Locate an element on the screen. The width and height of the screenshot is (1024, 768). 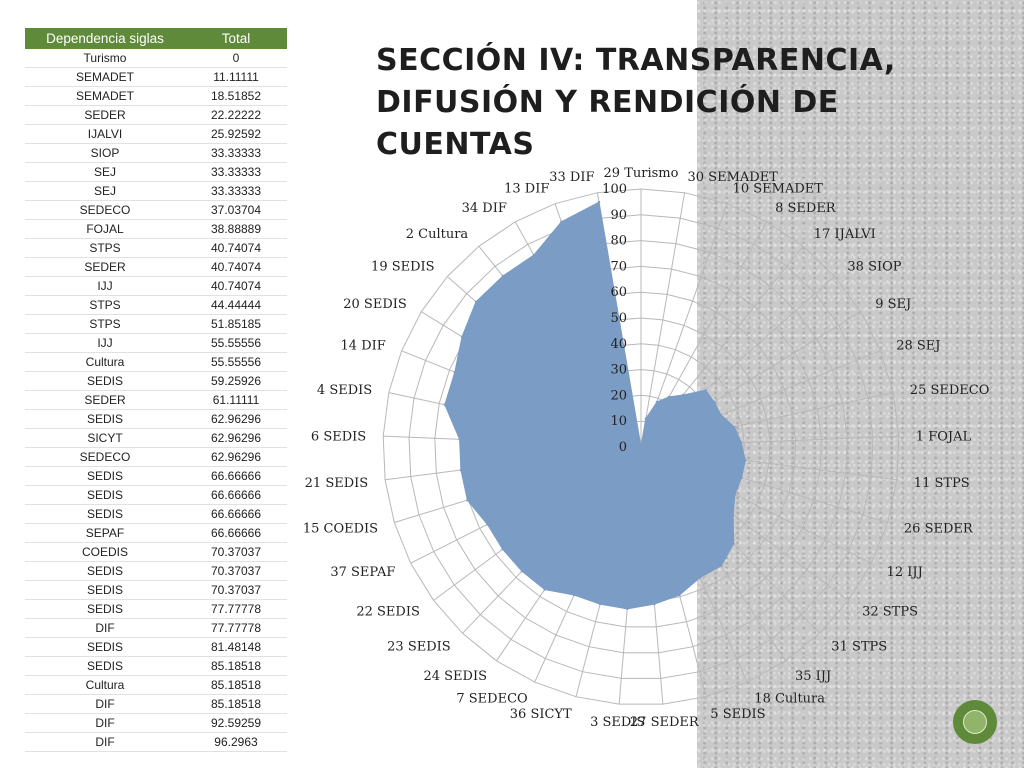
cell-dependencia: SEPAF is located at coordinates (105, 533).